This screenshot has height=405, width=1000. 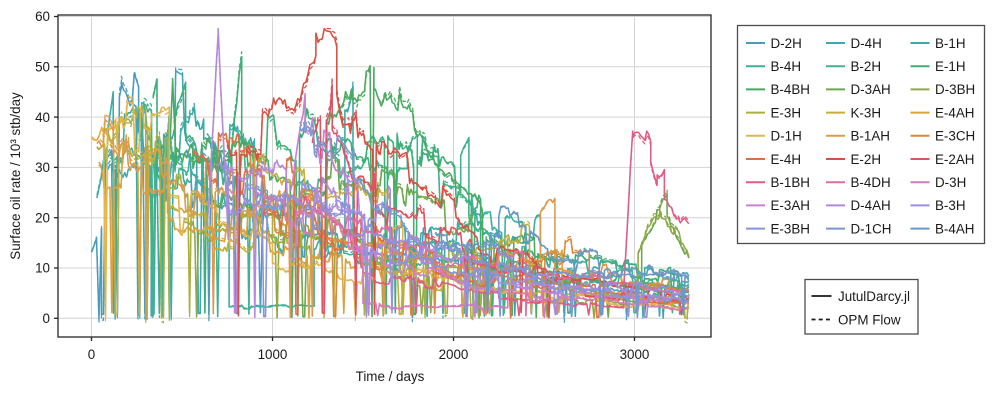 What do you see at coordinates (866, 66) in the screenshot?
I see `svg-text: B-2H` at bounding box center [866, 66].